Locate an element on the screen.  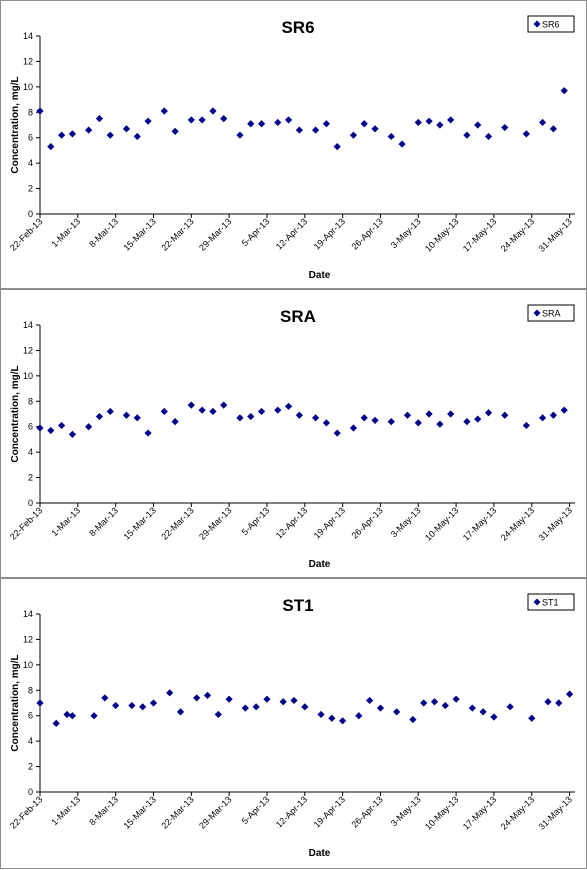
series-sr6 is located at coordinates (302, 119).